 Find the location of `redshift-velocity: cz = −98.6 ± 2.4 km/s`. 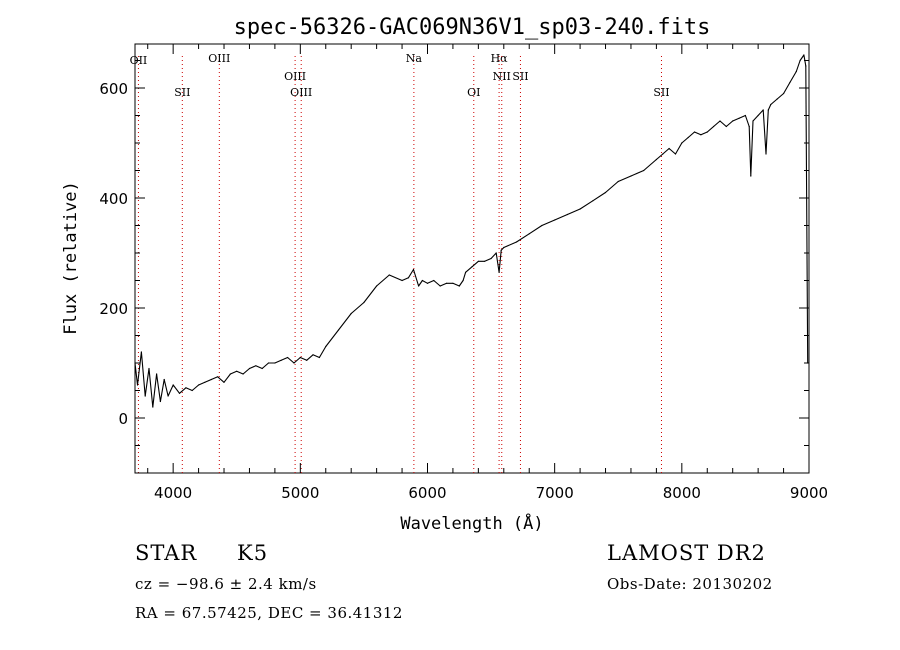

redshift-velocity: cz = −98.6 ± 2.4 km/s is located at coordinates (226, 584).